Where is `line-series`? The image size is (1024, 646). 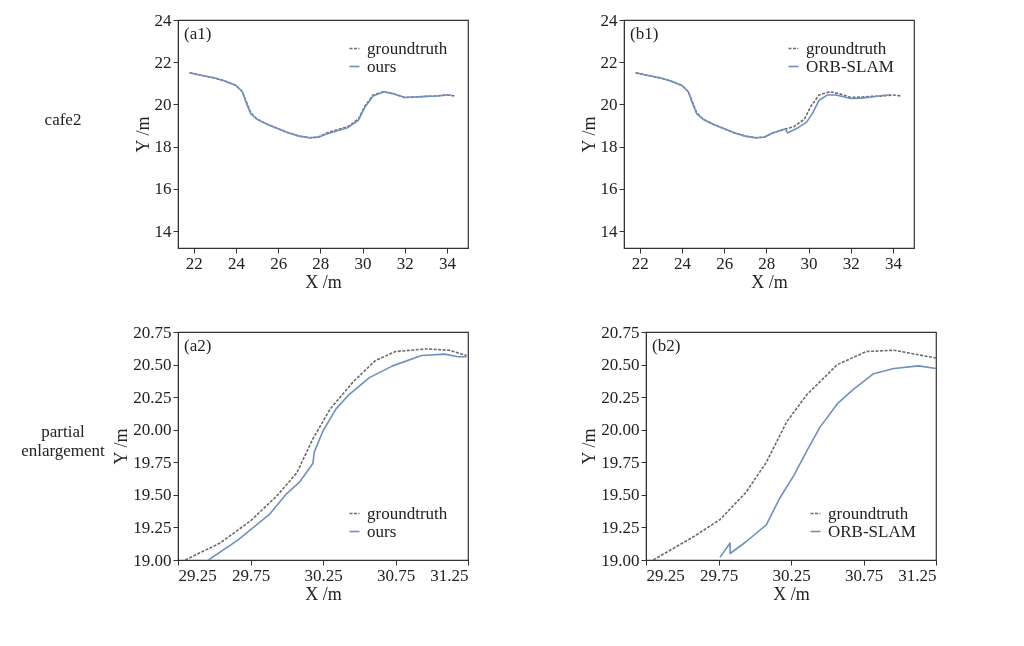 line-series is located at coordinates (827, 462).